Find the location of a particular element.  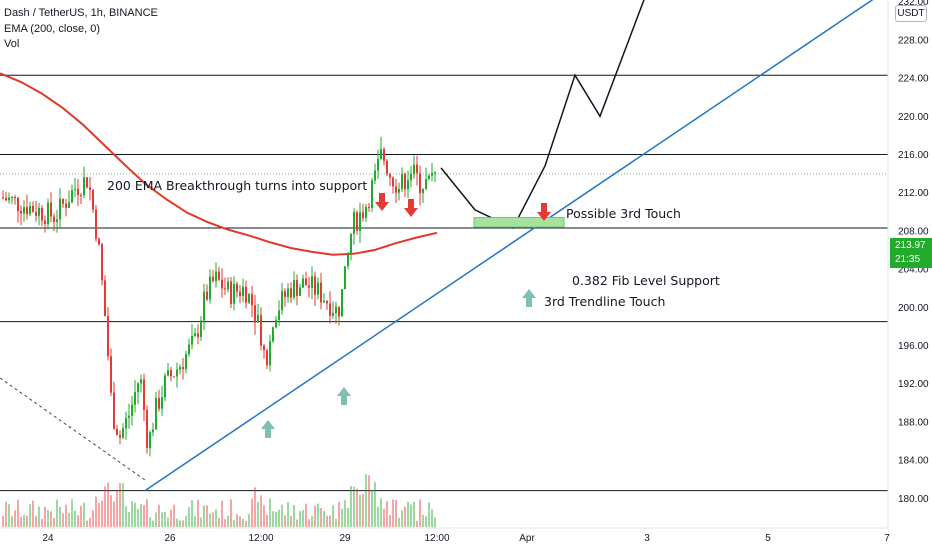

symbol-title: Dash / TetherUS, 1h, BINANCE is located at coordinates (81, 13).